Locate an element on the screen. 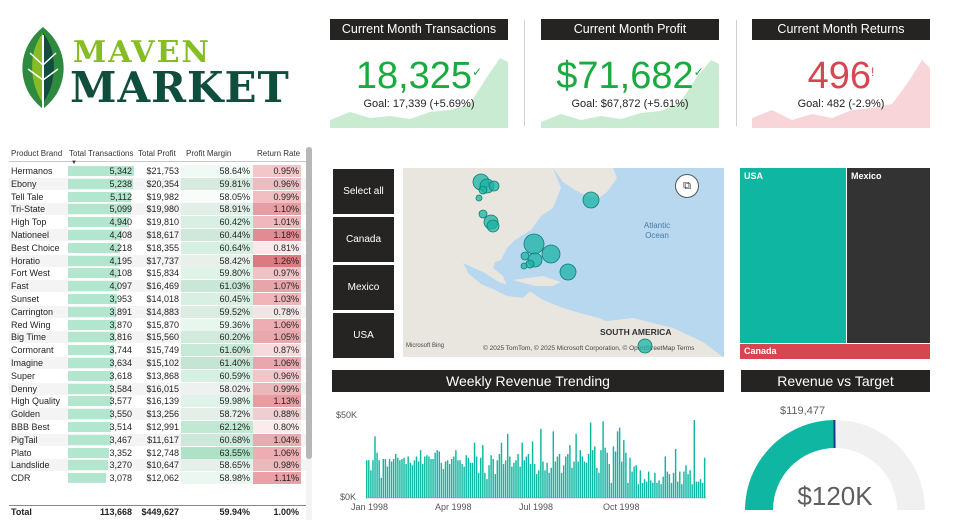 The width and height of the screenshot is (961, 525). table-row: Cormorant 3,744 $15,749 61.60% 0.87% is located at coordinates (157, 350).